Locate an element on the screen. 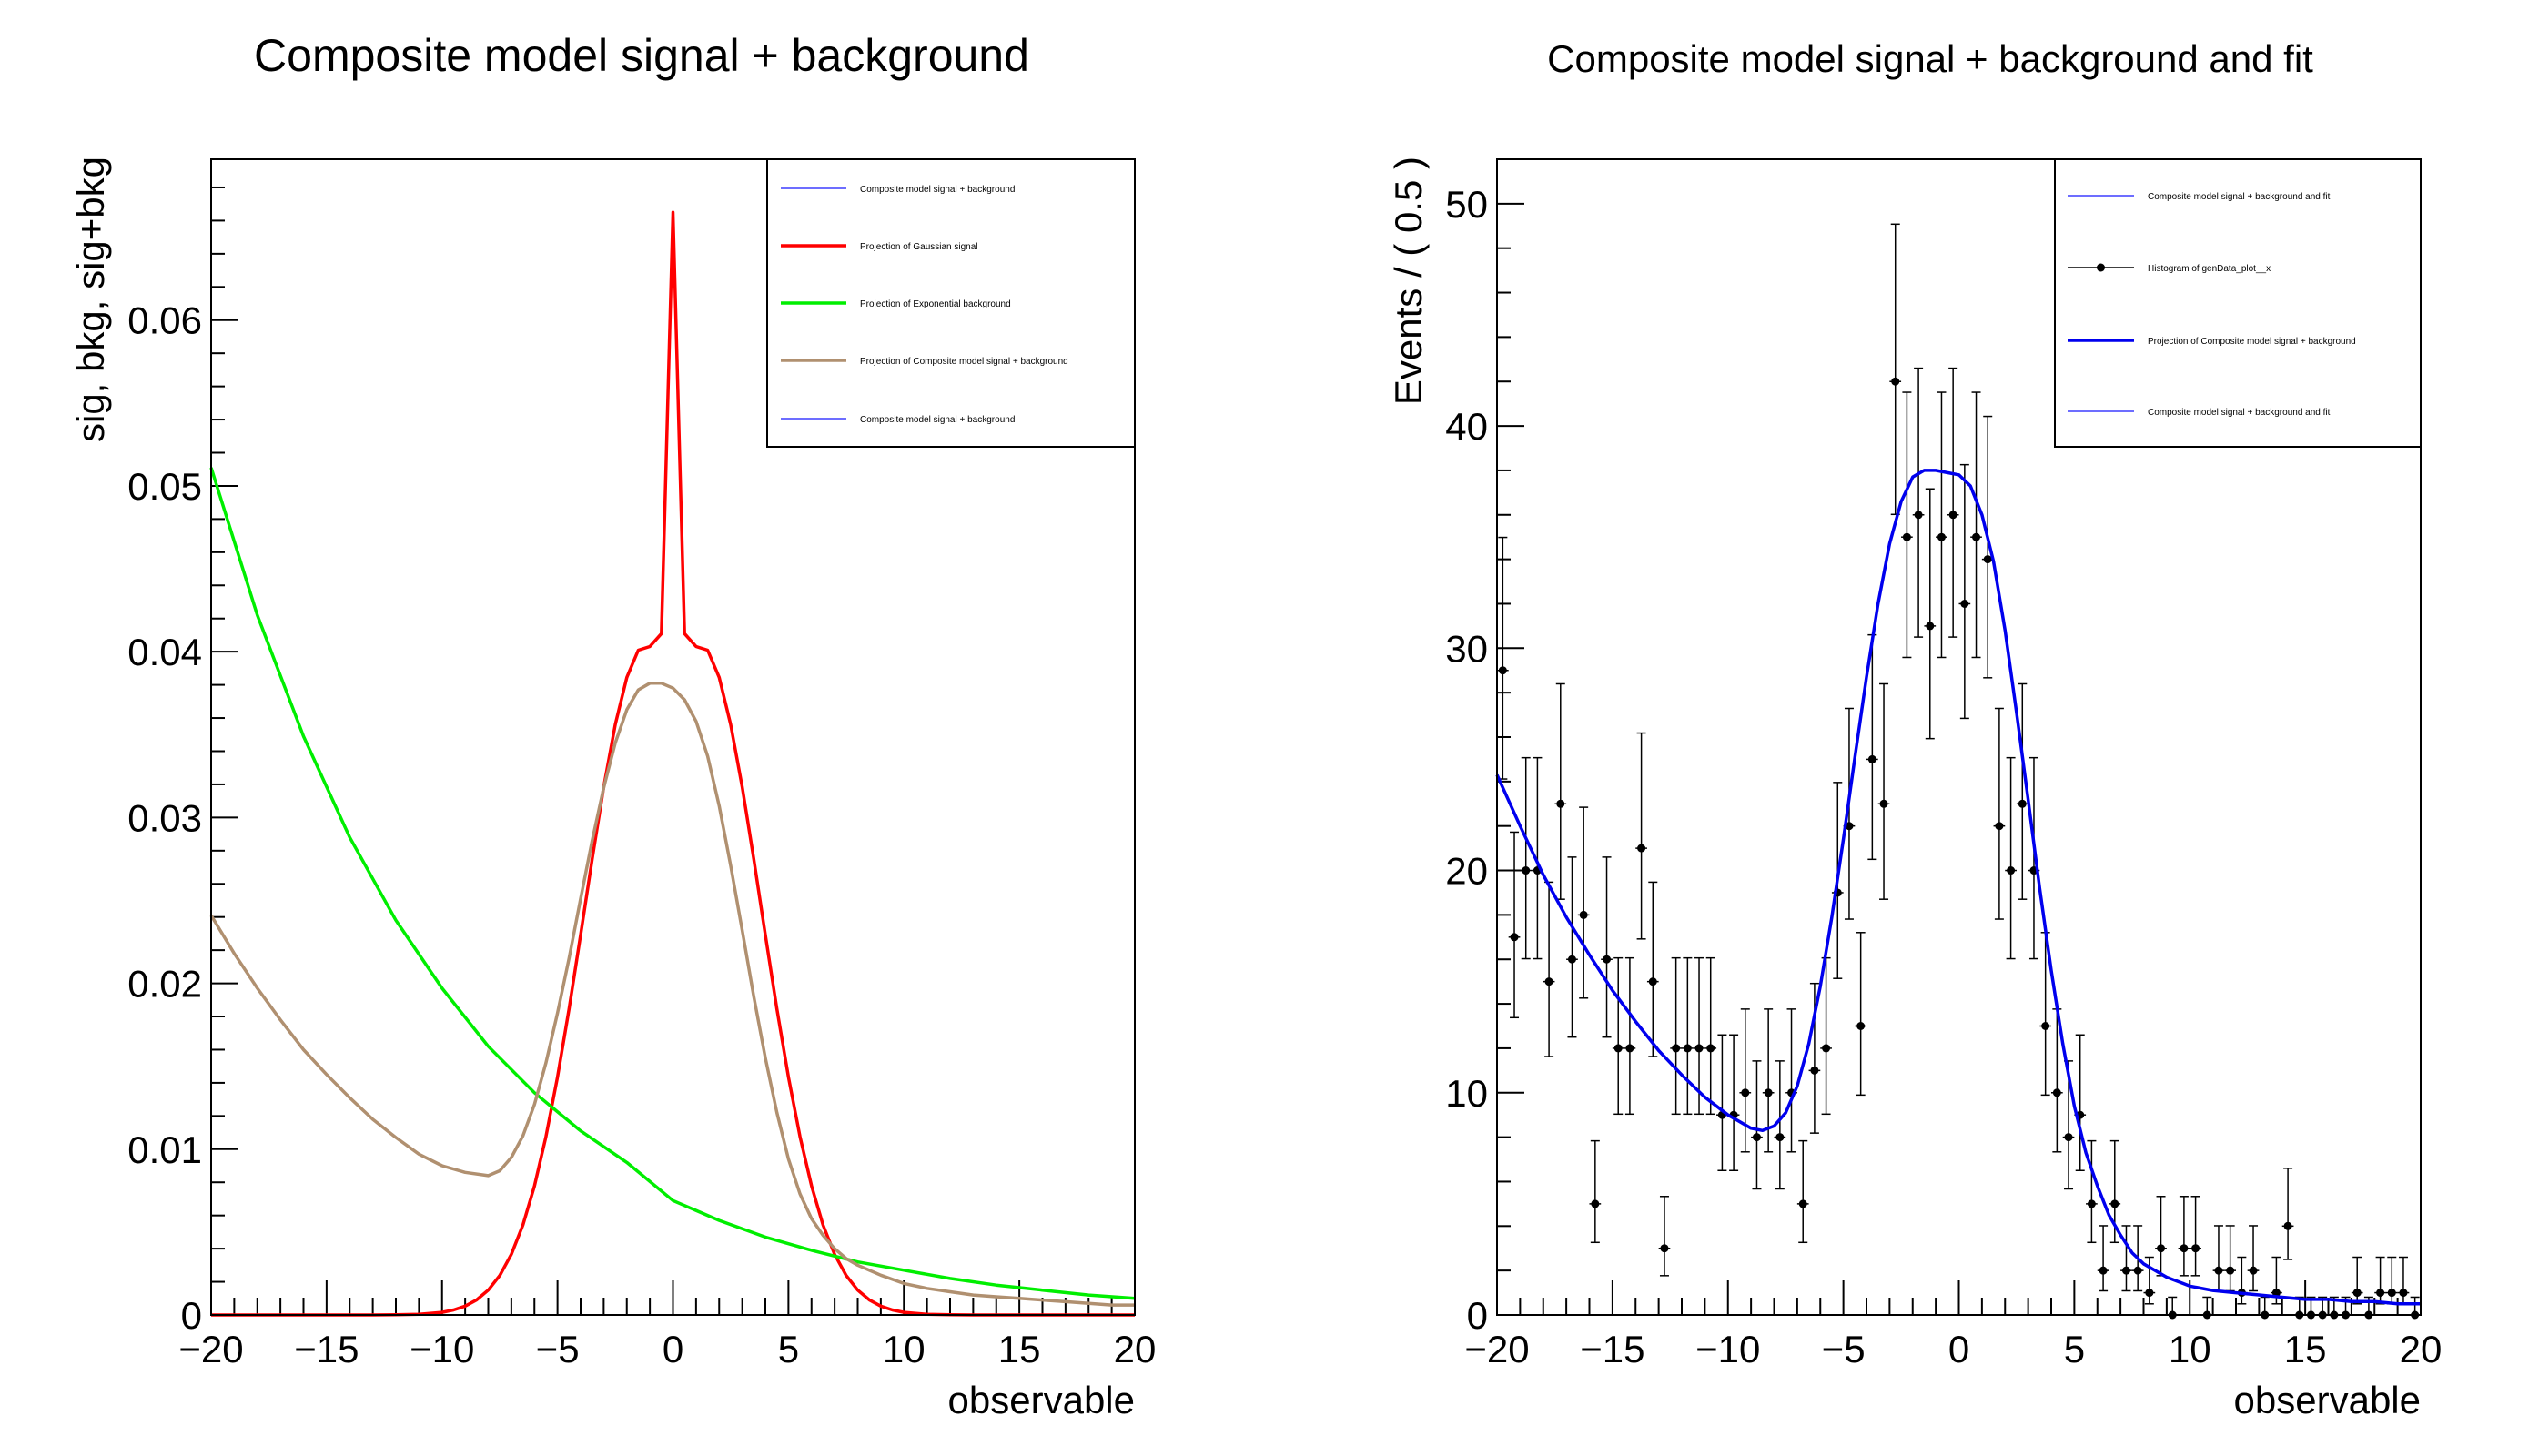 The height and width of the screenshot is (1456, 2539). y-tick-label: 0.03 is located at coordinates (164, 818).